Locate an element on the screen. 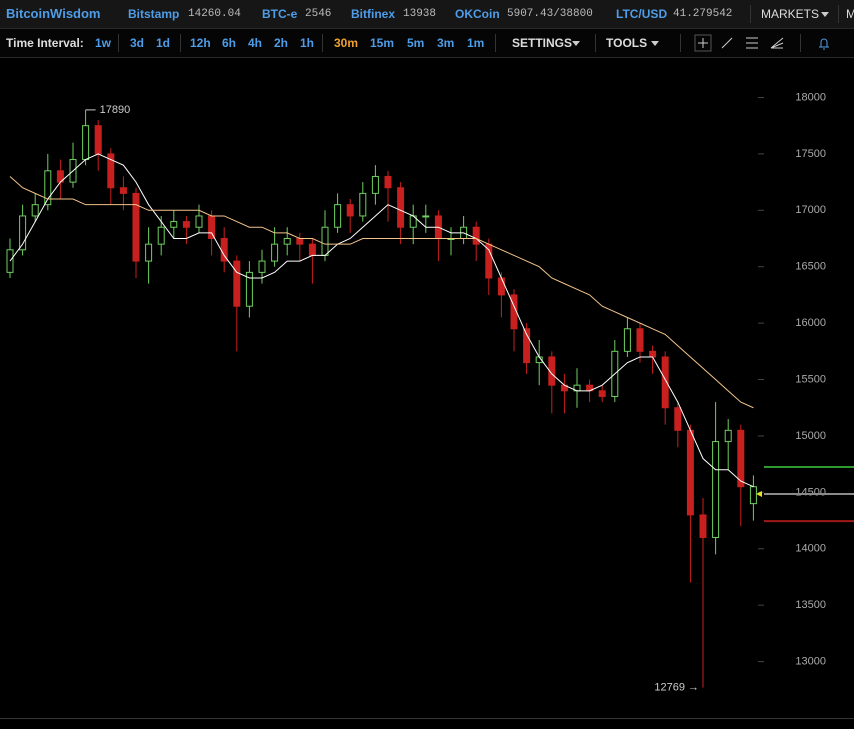 The height and width of the screenshot is (729, 854). ticker-price: 13938 is located at coordinates (420, 14).